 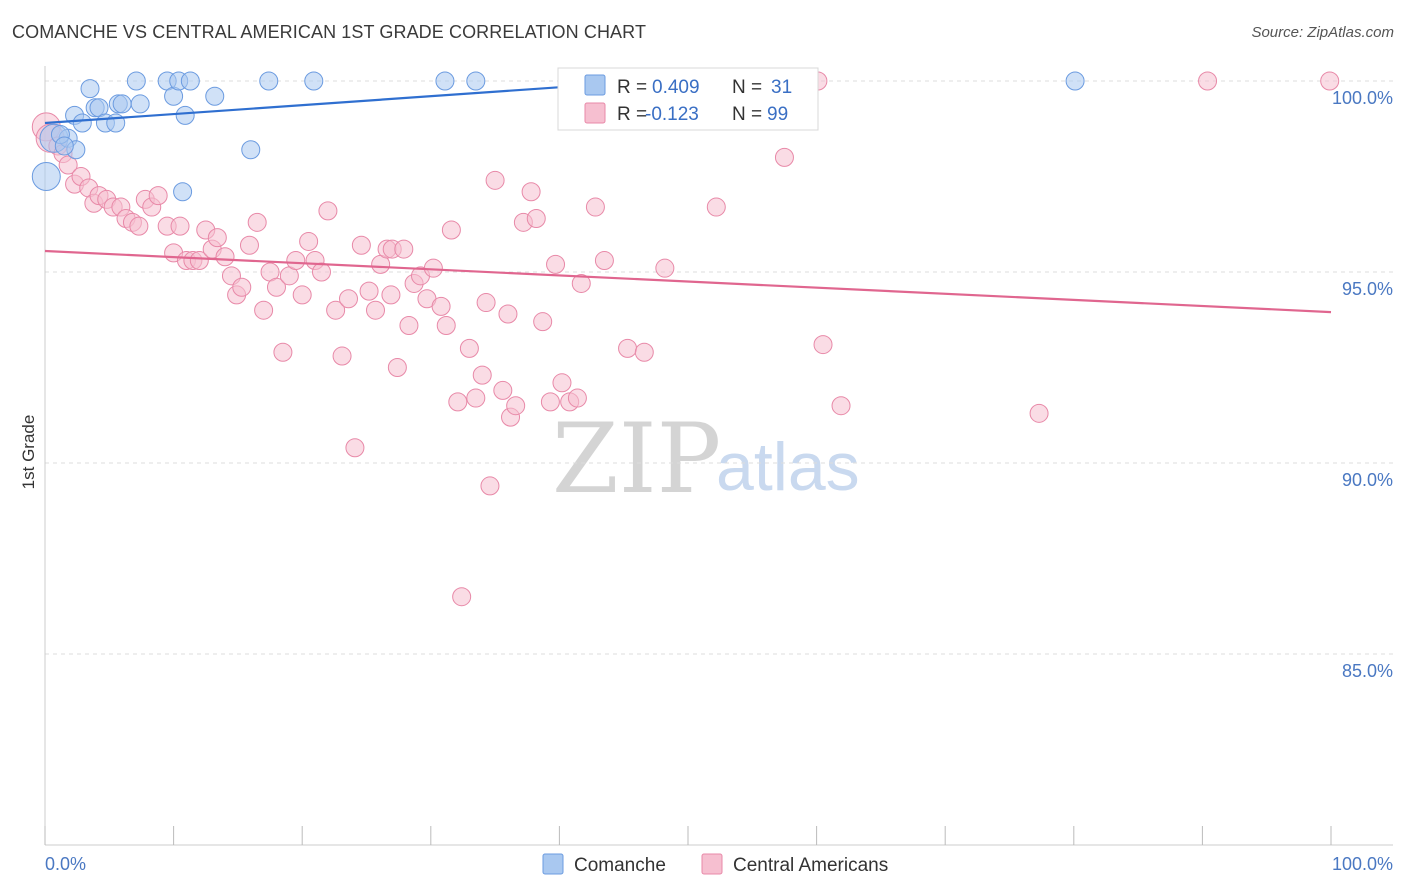 What do you see at coordinates (781, 87) in the screenshot?
I see `legend-n-value: 31` at bounding box center [781, 87].